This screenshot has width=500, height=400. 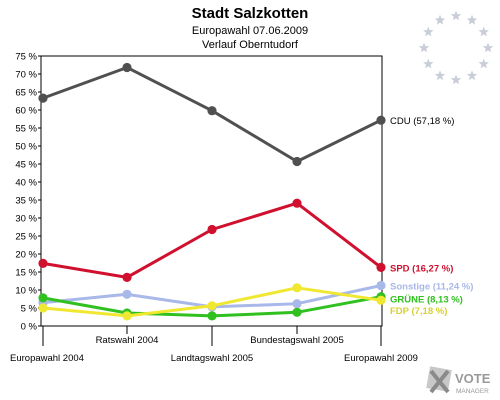 What do you see at coordinates (297, 340) in the screenshot?
I see `x-tick-label: Bundestagswahl 2005` at bounding box center [297, 340].